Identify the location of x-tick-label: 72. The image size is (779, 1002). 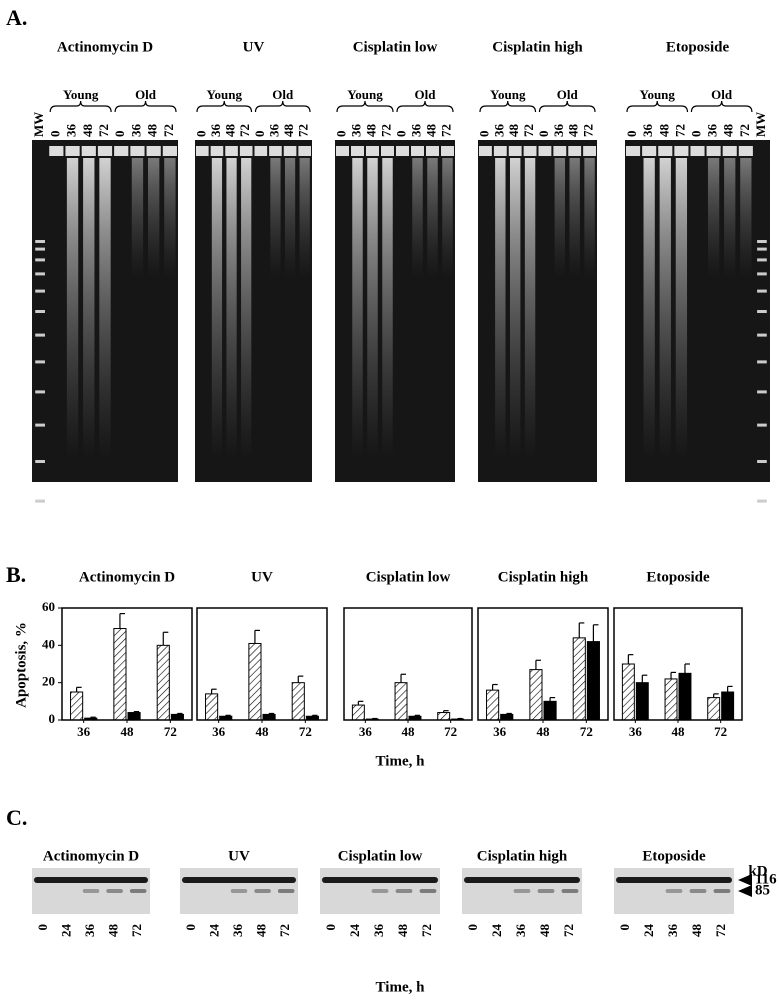
(450, 731).